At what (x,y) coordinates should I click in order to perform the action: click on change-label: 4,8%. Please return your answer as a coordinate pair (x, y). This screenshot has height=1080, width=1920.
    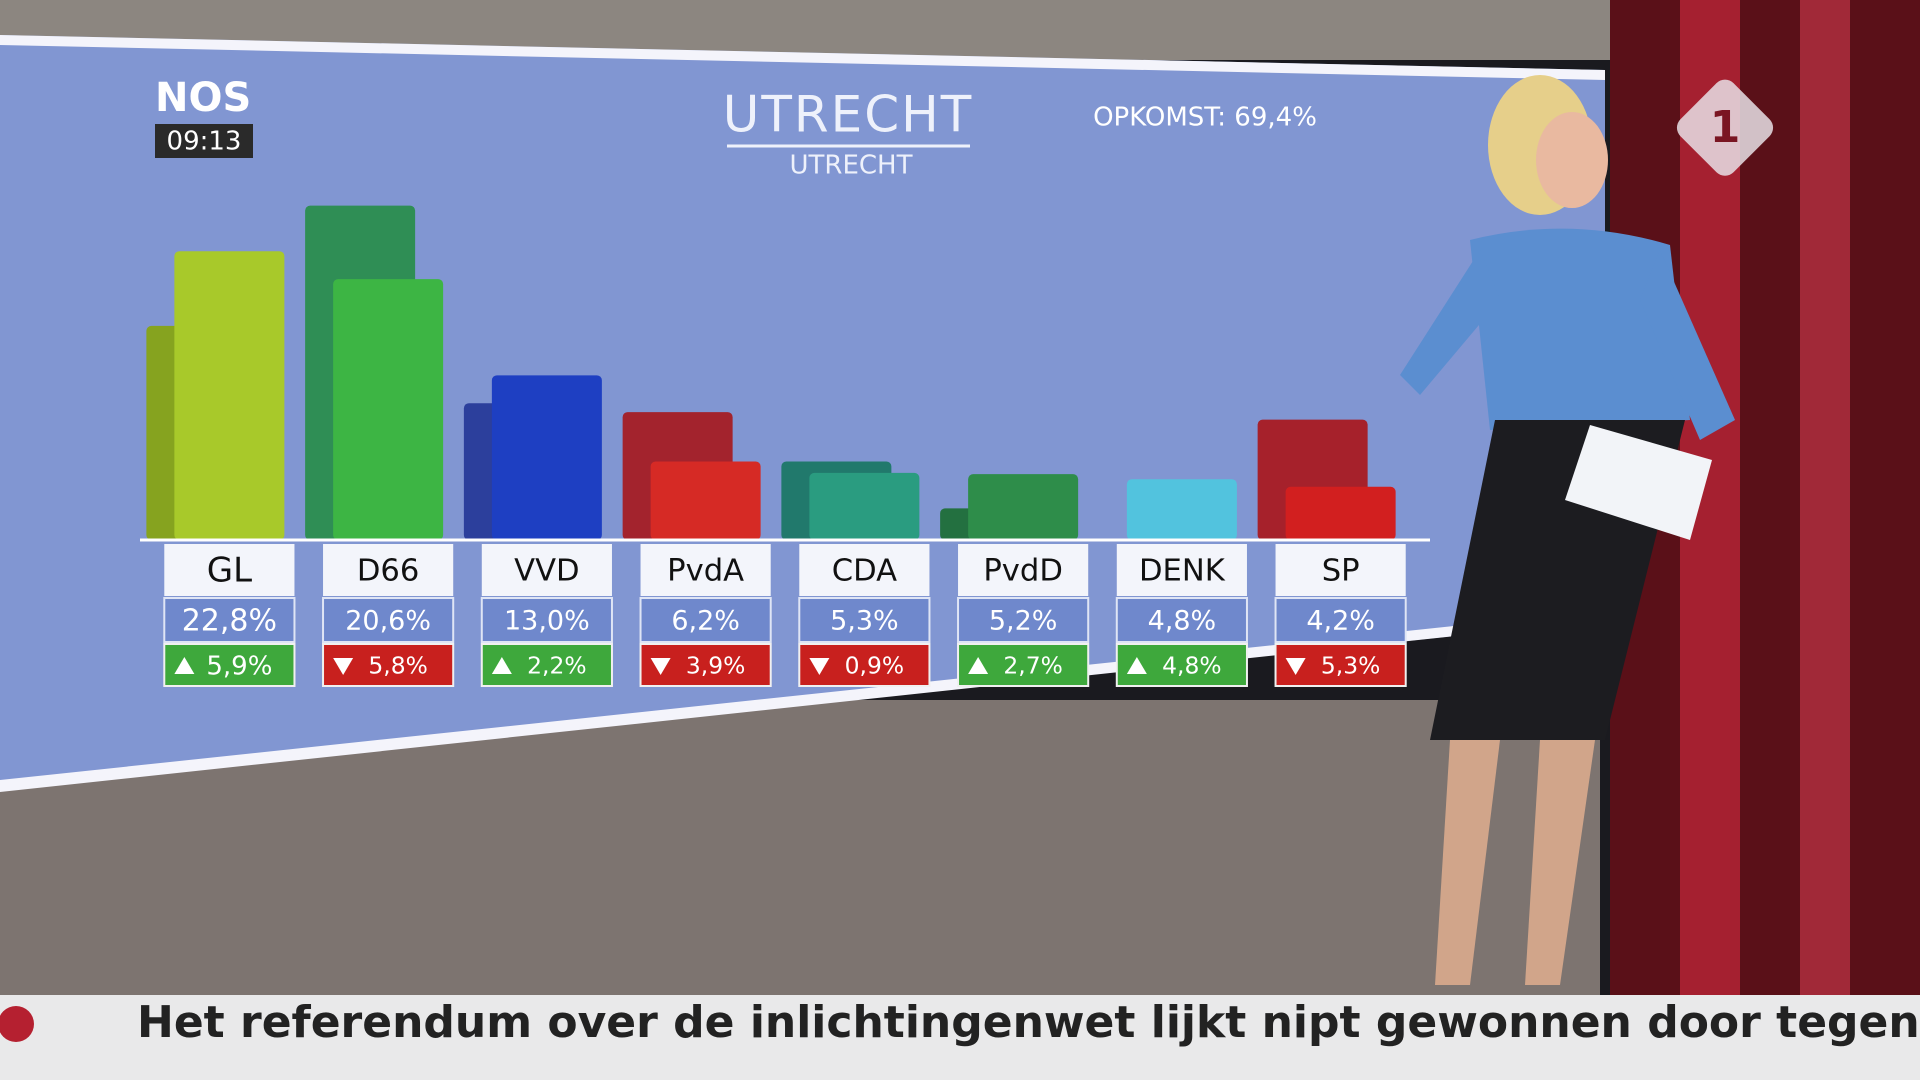
    Looking at the image, I should click on (1191, 666).